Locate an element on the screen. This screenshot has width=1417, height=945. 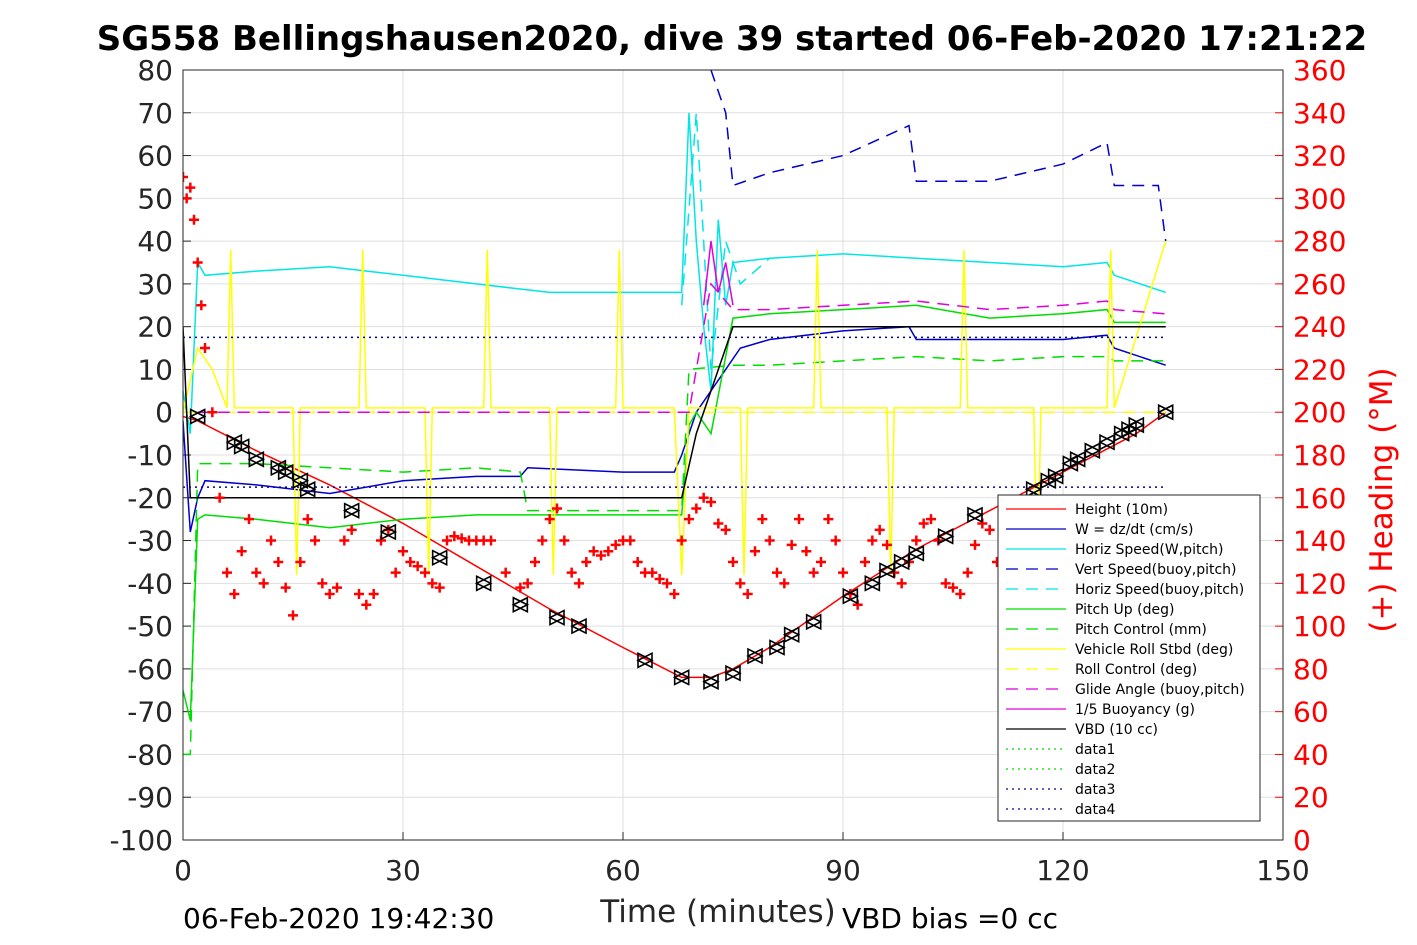
legend-entry: VBD (10 cc) is located at coordinates (1116, 730).